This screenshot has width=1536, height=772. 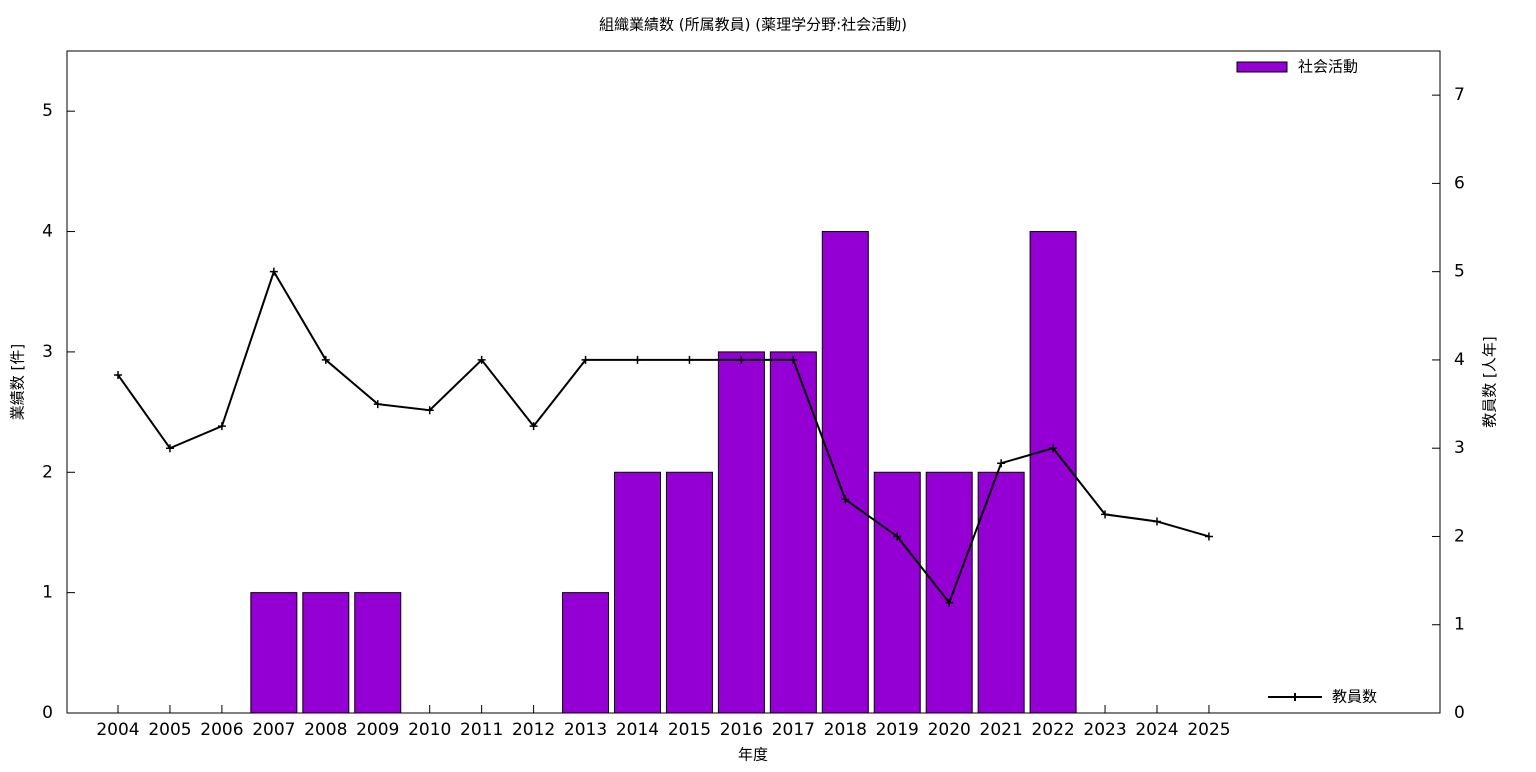 What do you see at coordinates (1490, 381) in the screenshot?
I see `y2-axis-label: 教員数 [人年]` at bounding box center [1490, 381].